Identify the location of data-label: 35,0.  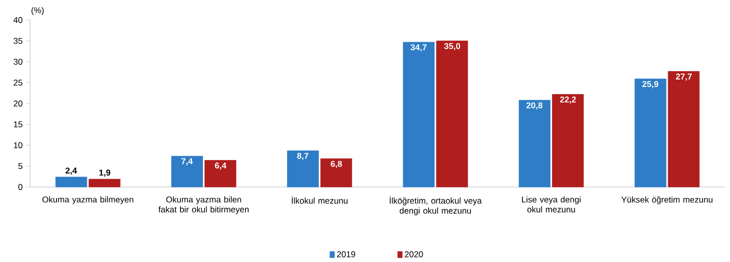
(452, 46).